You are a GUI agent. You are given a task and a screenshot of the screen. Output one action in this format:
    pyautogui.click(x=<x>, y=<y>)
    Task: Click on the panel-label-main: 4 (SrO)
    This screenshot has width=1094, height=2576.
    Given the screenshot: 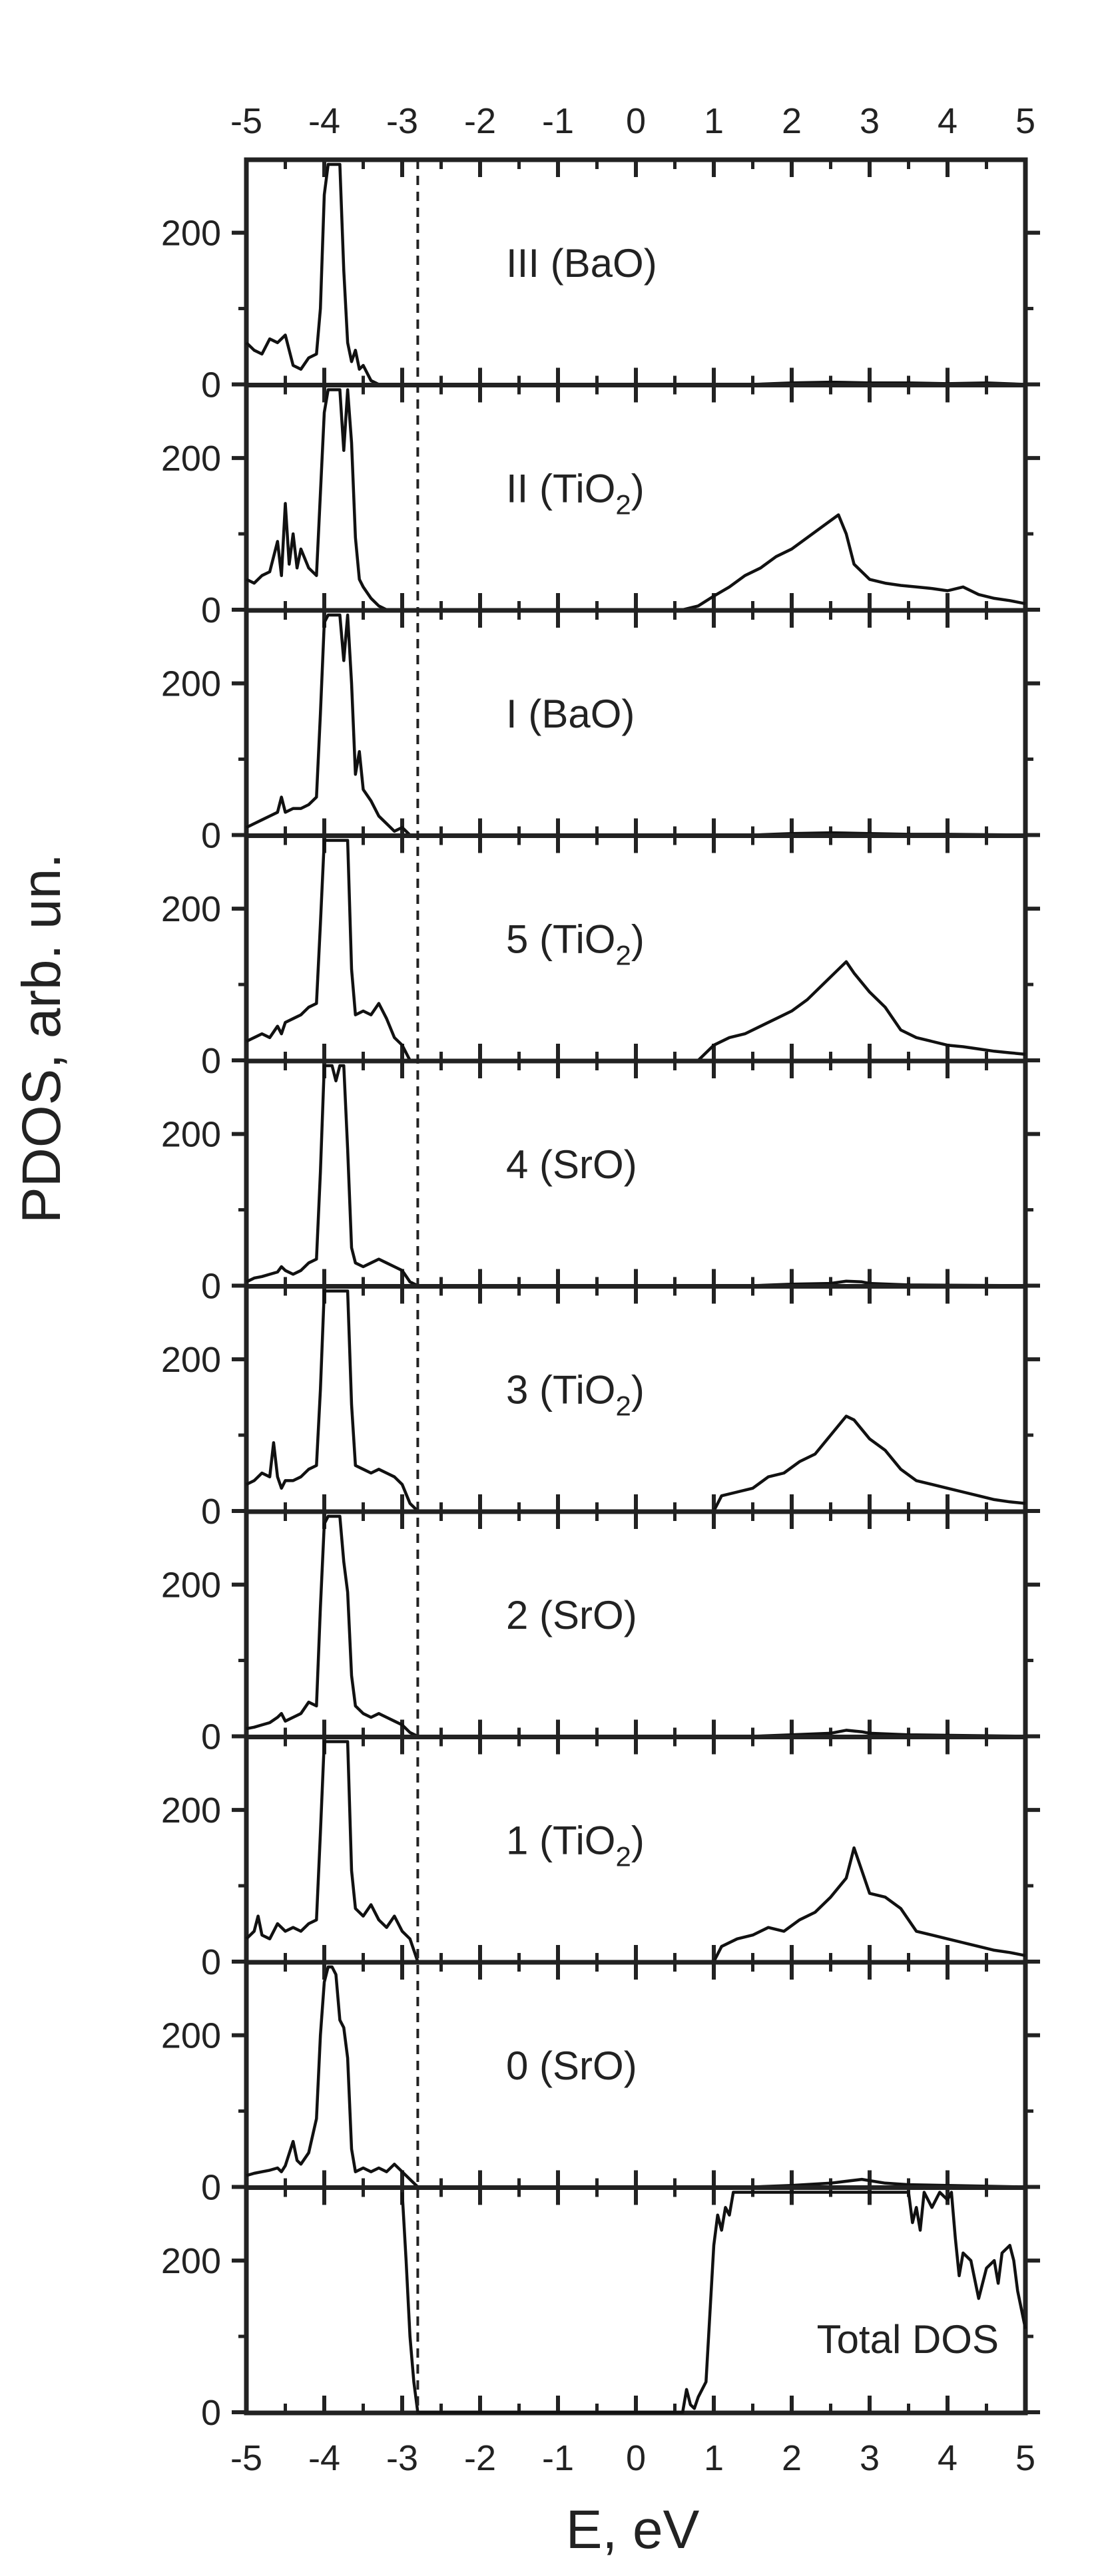 What is the action you would take?
    pyautogui.click(x=571, y=1164)
    